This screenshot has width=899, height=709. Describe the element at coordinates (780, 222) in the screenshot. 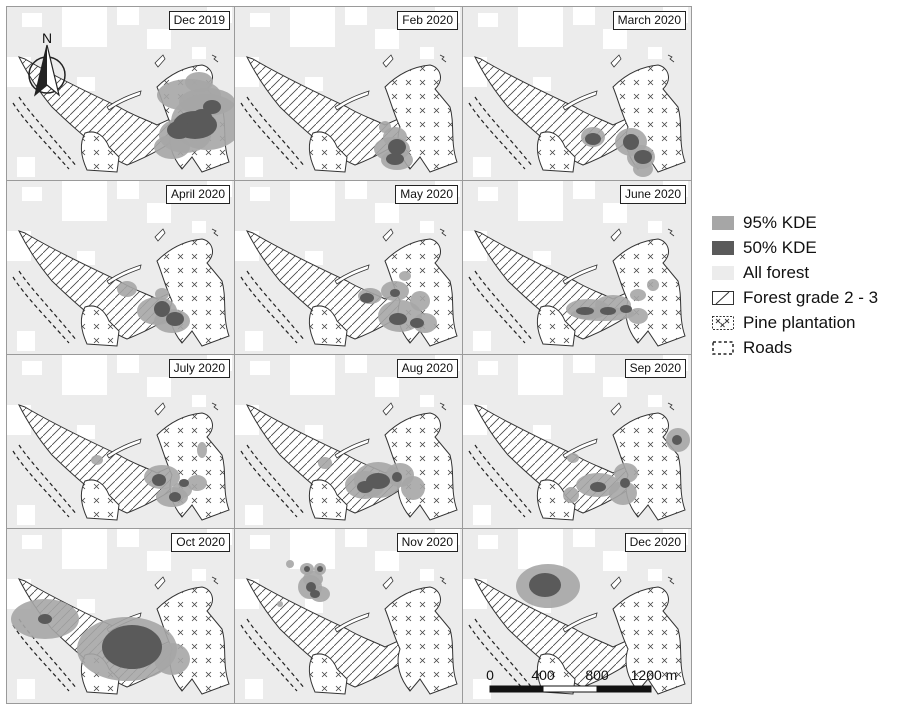

I see `legend-label: 95% KDE` at that location.